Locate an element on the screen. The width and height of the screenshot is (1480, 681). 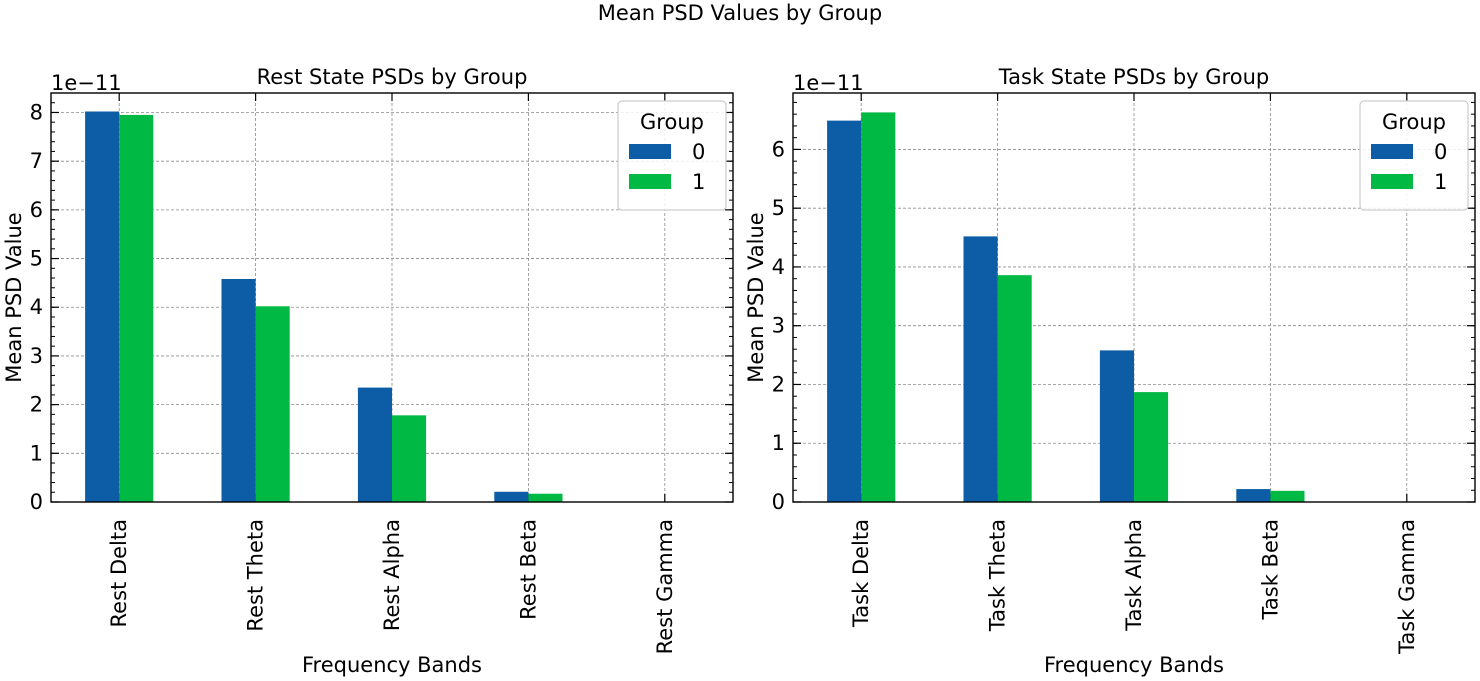
x-tick-label: Rest Gamma is located at coordinates (665, 586).